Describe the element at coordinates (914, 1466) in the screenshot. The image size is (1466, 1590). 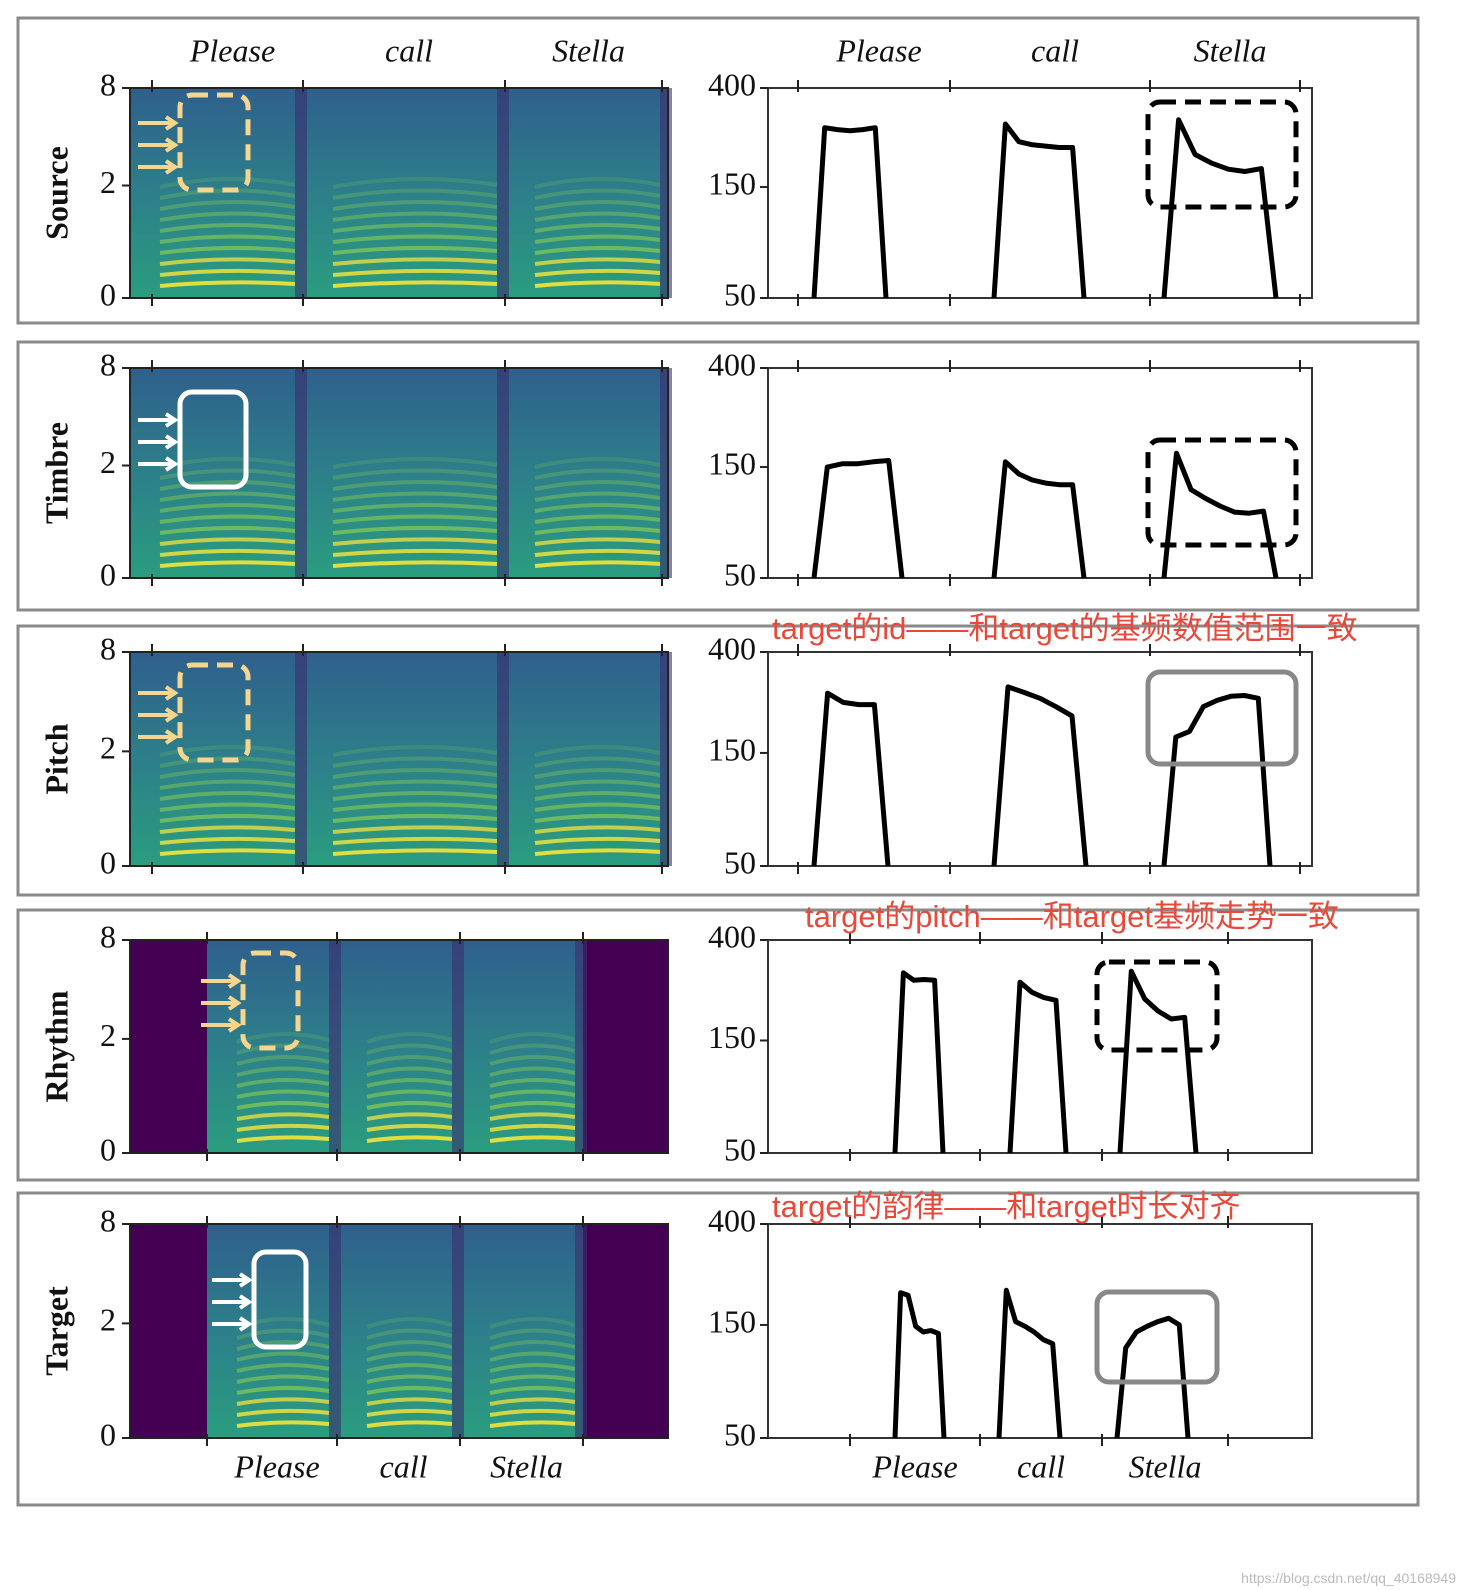
I see `word-label: Please` at that location.